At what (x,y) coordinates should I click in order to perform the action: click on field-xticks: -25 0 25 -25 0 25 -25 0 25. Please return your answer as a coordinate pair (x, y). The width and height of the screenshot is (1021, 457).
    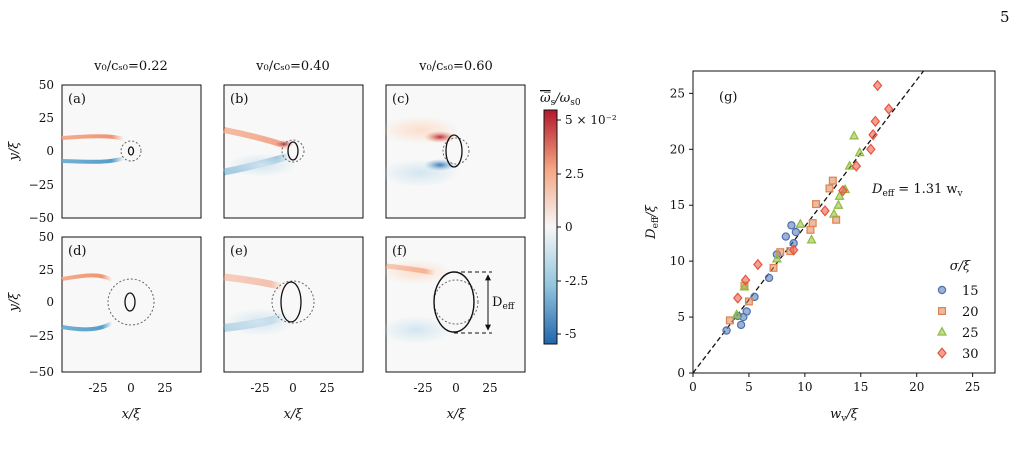
    Looking at the image, I should click on (292, 388).